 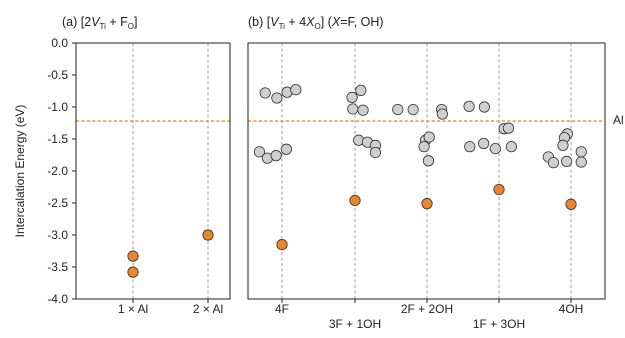 I want to click on x-tick-label: 1F + 3OH, so click(x=499, y=324).